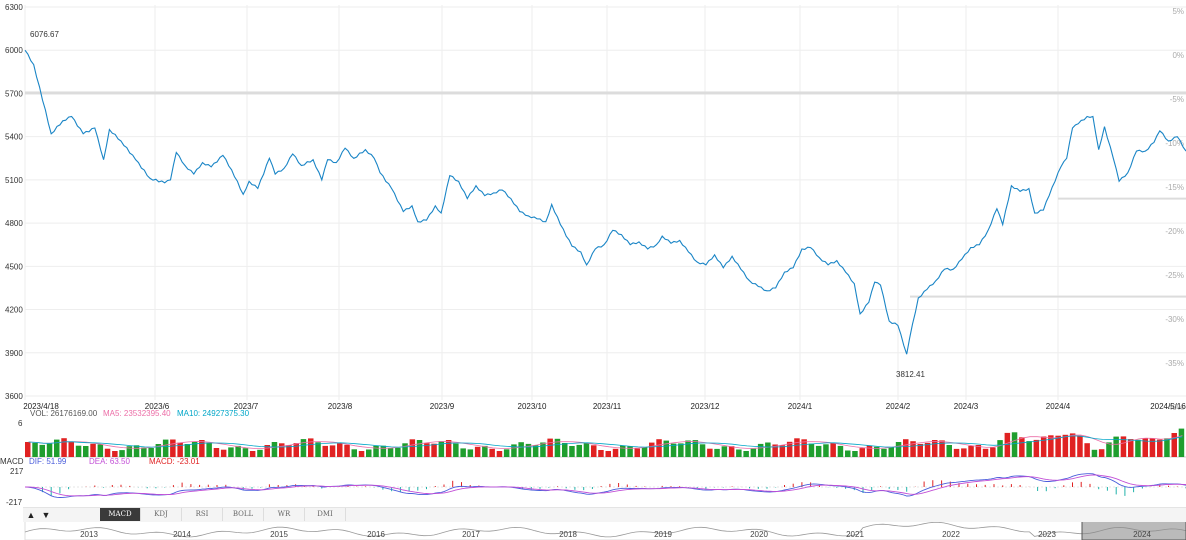 The height and width of the screenshot is (540, 1186). What do you see at coordinates (966, 406) in the screenshot?
I see `x-tick-label: 2024/3` at bounding box center [966, 406].